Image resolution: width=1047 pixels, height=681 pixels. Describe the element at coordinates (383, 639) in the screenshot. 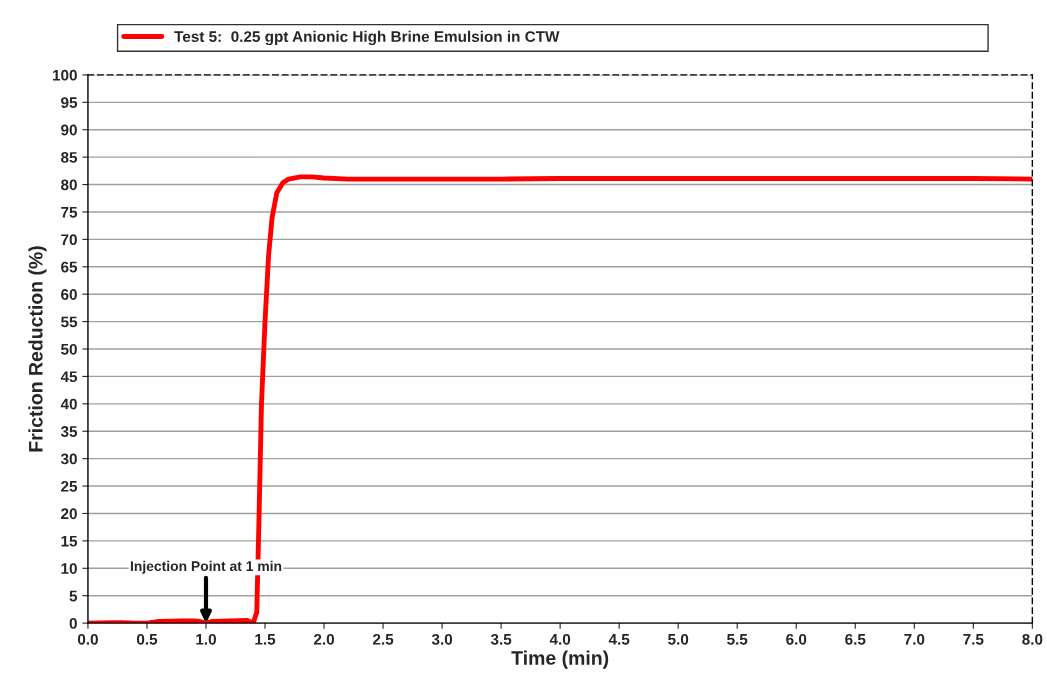

I see `x-tick-label: 2.5` at that location.